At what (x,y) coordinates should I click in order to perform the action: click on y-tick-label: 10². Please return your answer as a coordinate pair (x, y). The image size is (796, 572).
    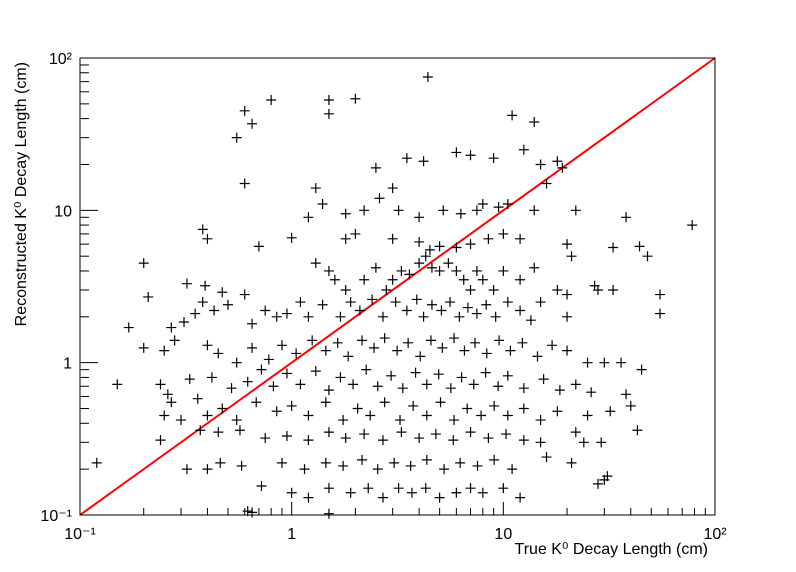
    Looking at the image, I should click on (61, 59).